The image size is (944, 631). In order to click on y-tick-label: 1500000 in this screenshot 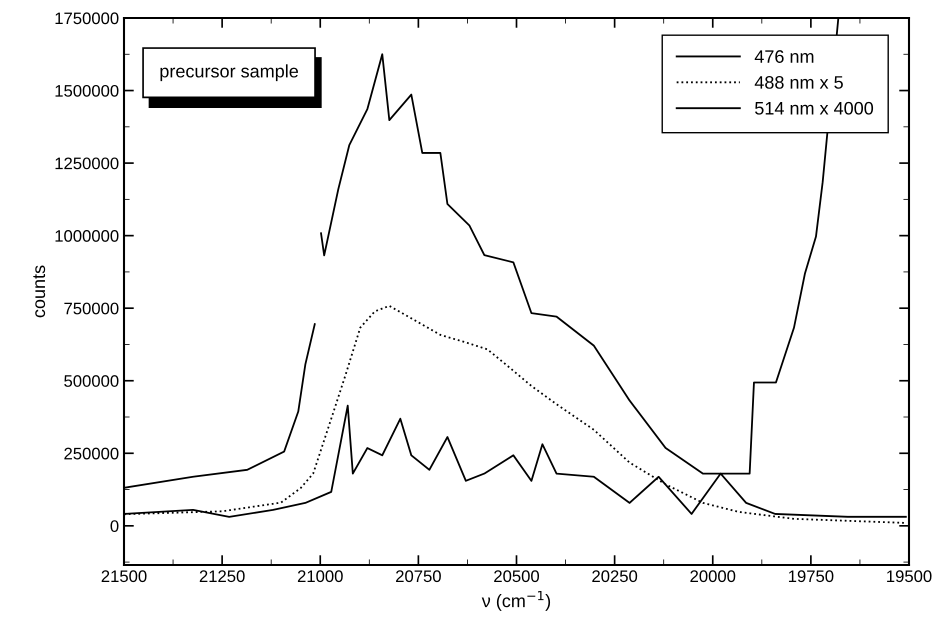, I will do `click(87, 90)`.